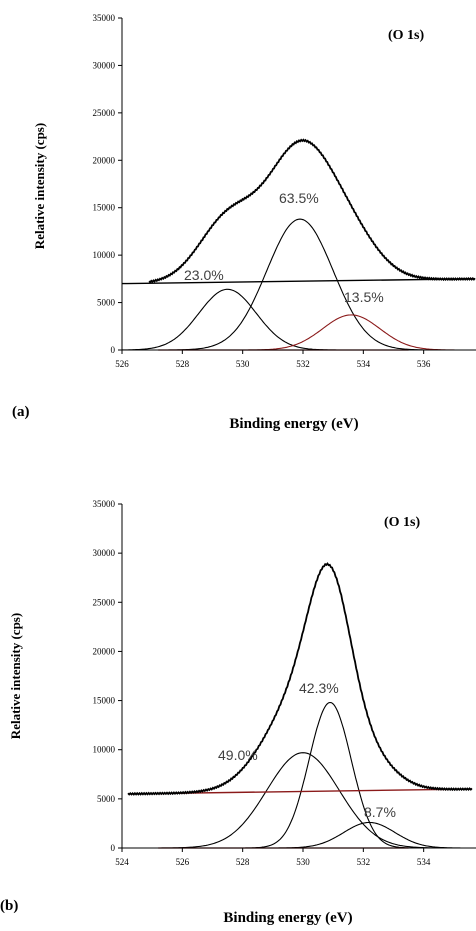  What do you see at coordinates (243, 364) in the screenshot?
I see `panel-a-xtick-label: 530` at bounding box center [243, 364].